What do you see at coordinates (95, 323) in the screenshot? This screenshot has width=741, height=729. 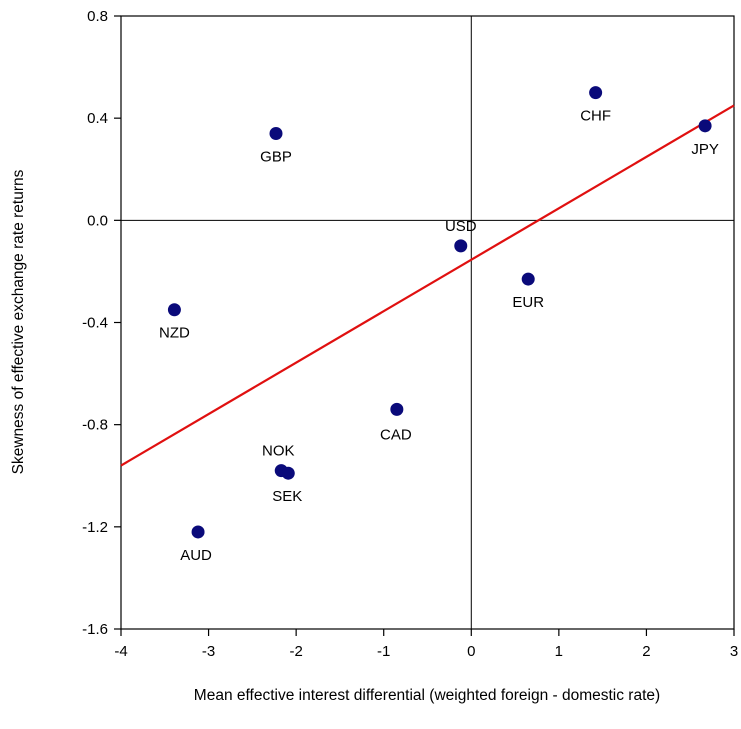 I see `y-tick-label: -0.4` at bounding box center [95, 323].